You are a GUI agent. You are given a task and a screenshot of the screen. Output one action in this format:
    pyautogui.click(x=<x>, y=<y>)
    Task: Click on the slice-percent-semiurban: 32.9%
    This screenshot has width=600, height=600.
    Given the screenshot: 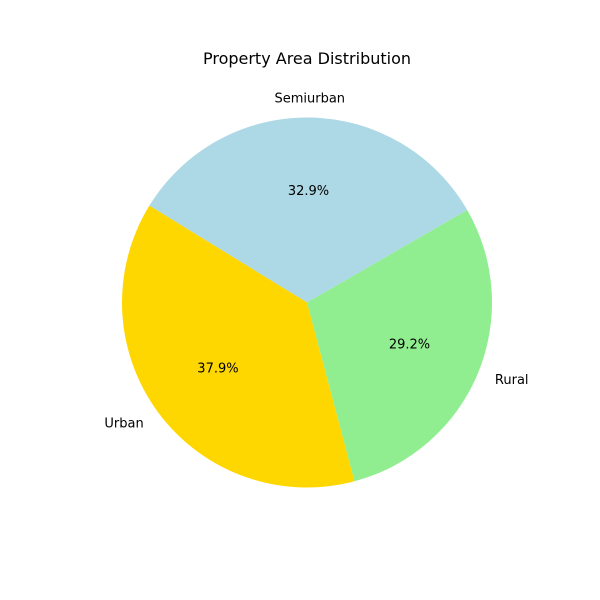 What is the action you would take?
    pyautogui.click(x=308, y=191)
    